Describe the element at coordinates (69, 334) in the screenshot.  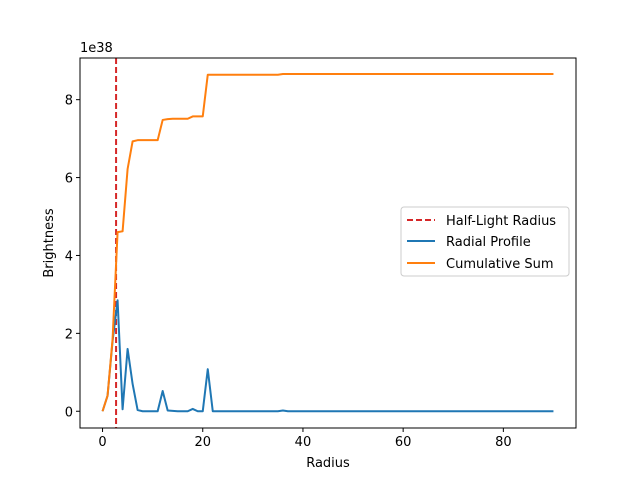
I see `y-tick-label: 2` at that location.